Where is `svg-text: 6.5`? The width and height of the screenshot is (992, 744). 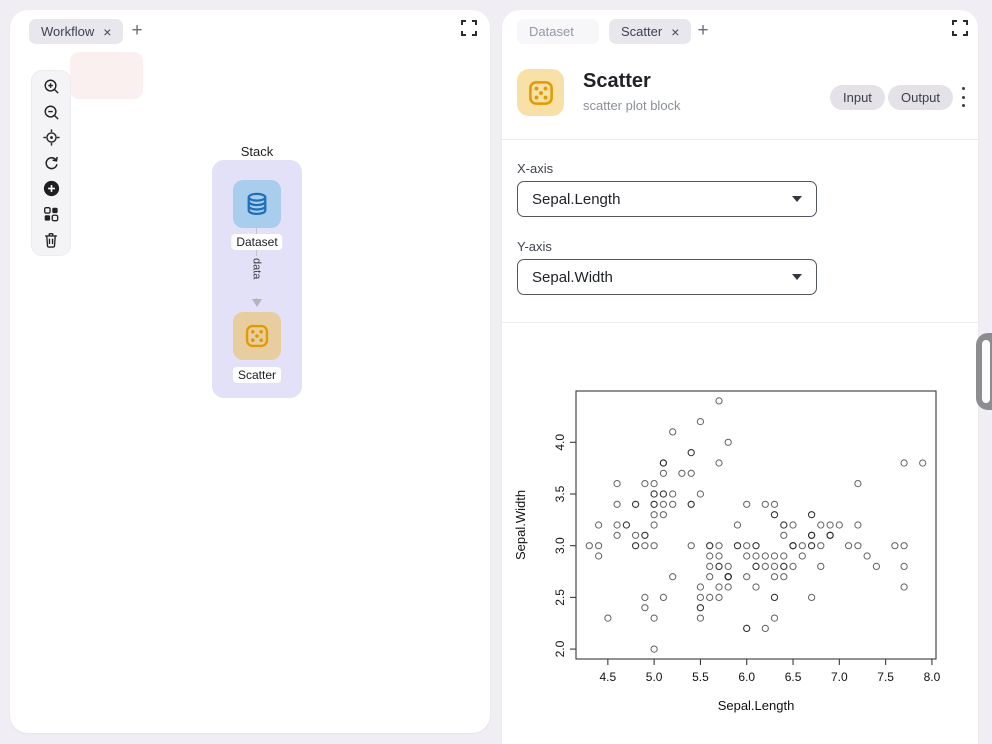
svg-text: 6.5 is located at coordinates (793, 677).